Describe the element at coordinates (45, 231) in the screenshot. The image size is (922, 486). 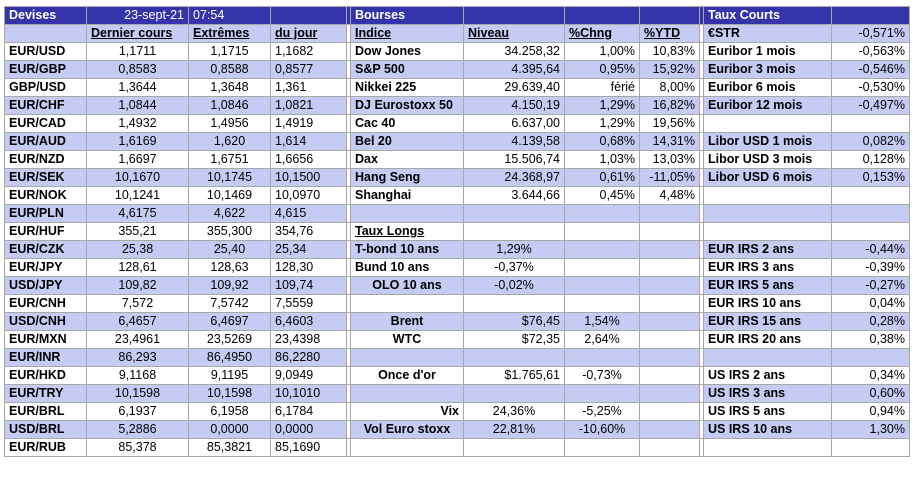
I see `currency-pair: EUR/HUF` at that location.